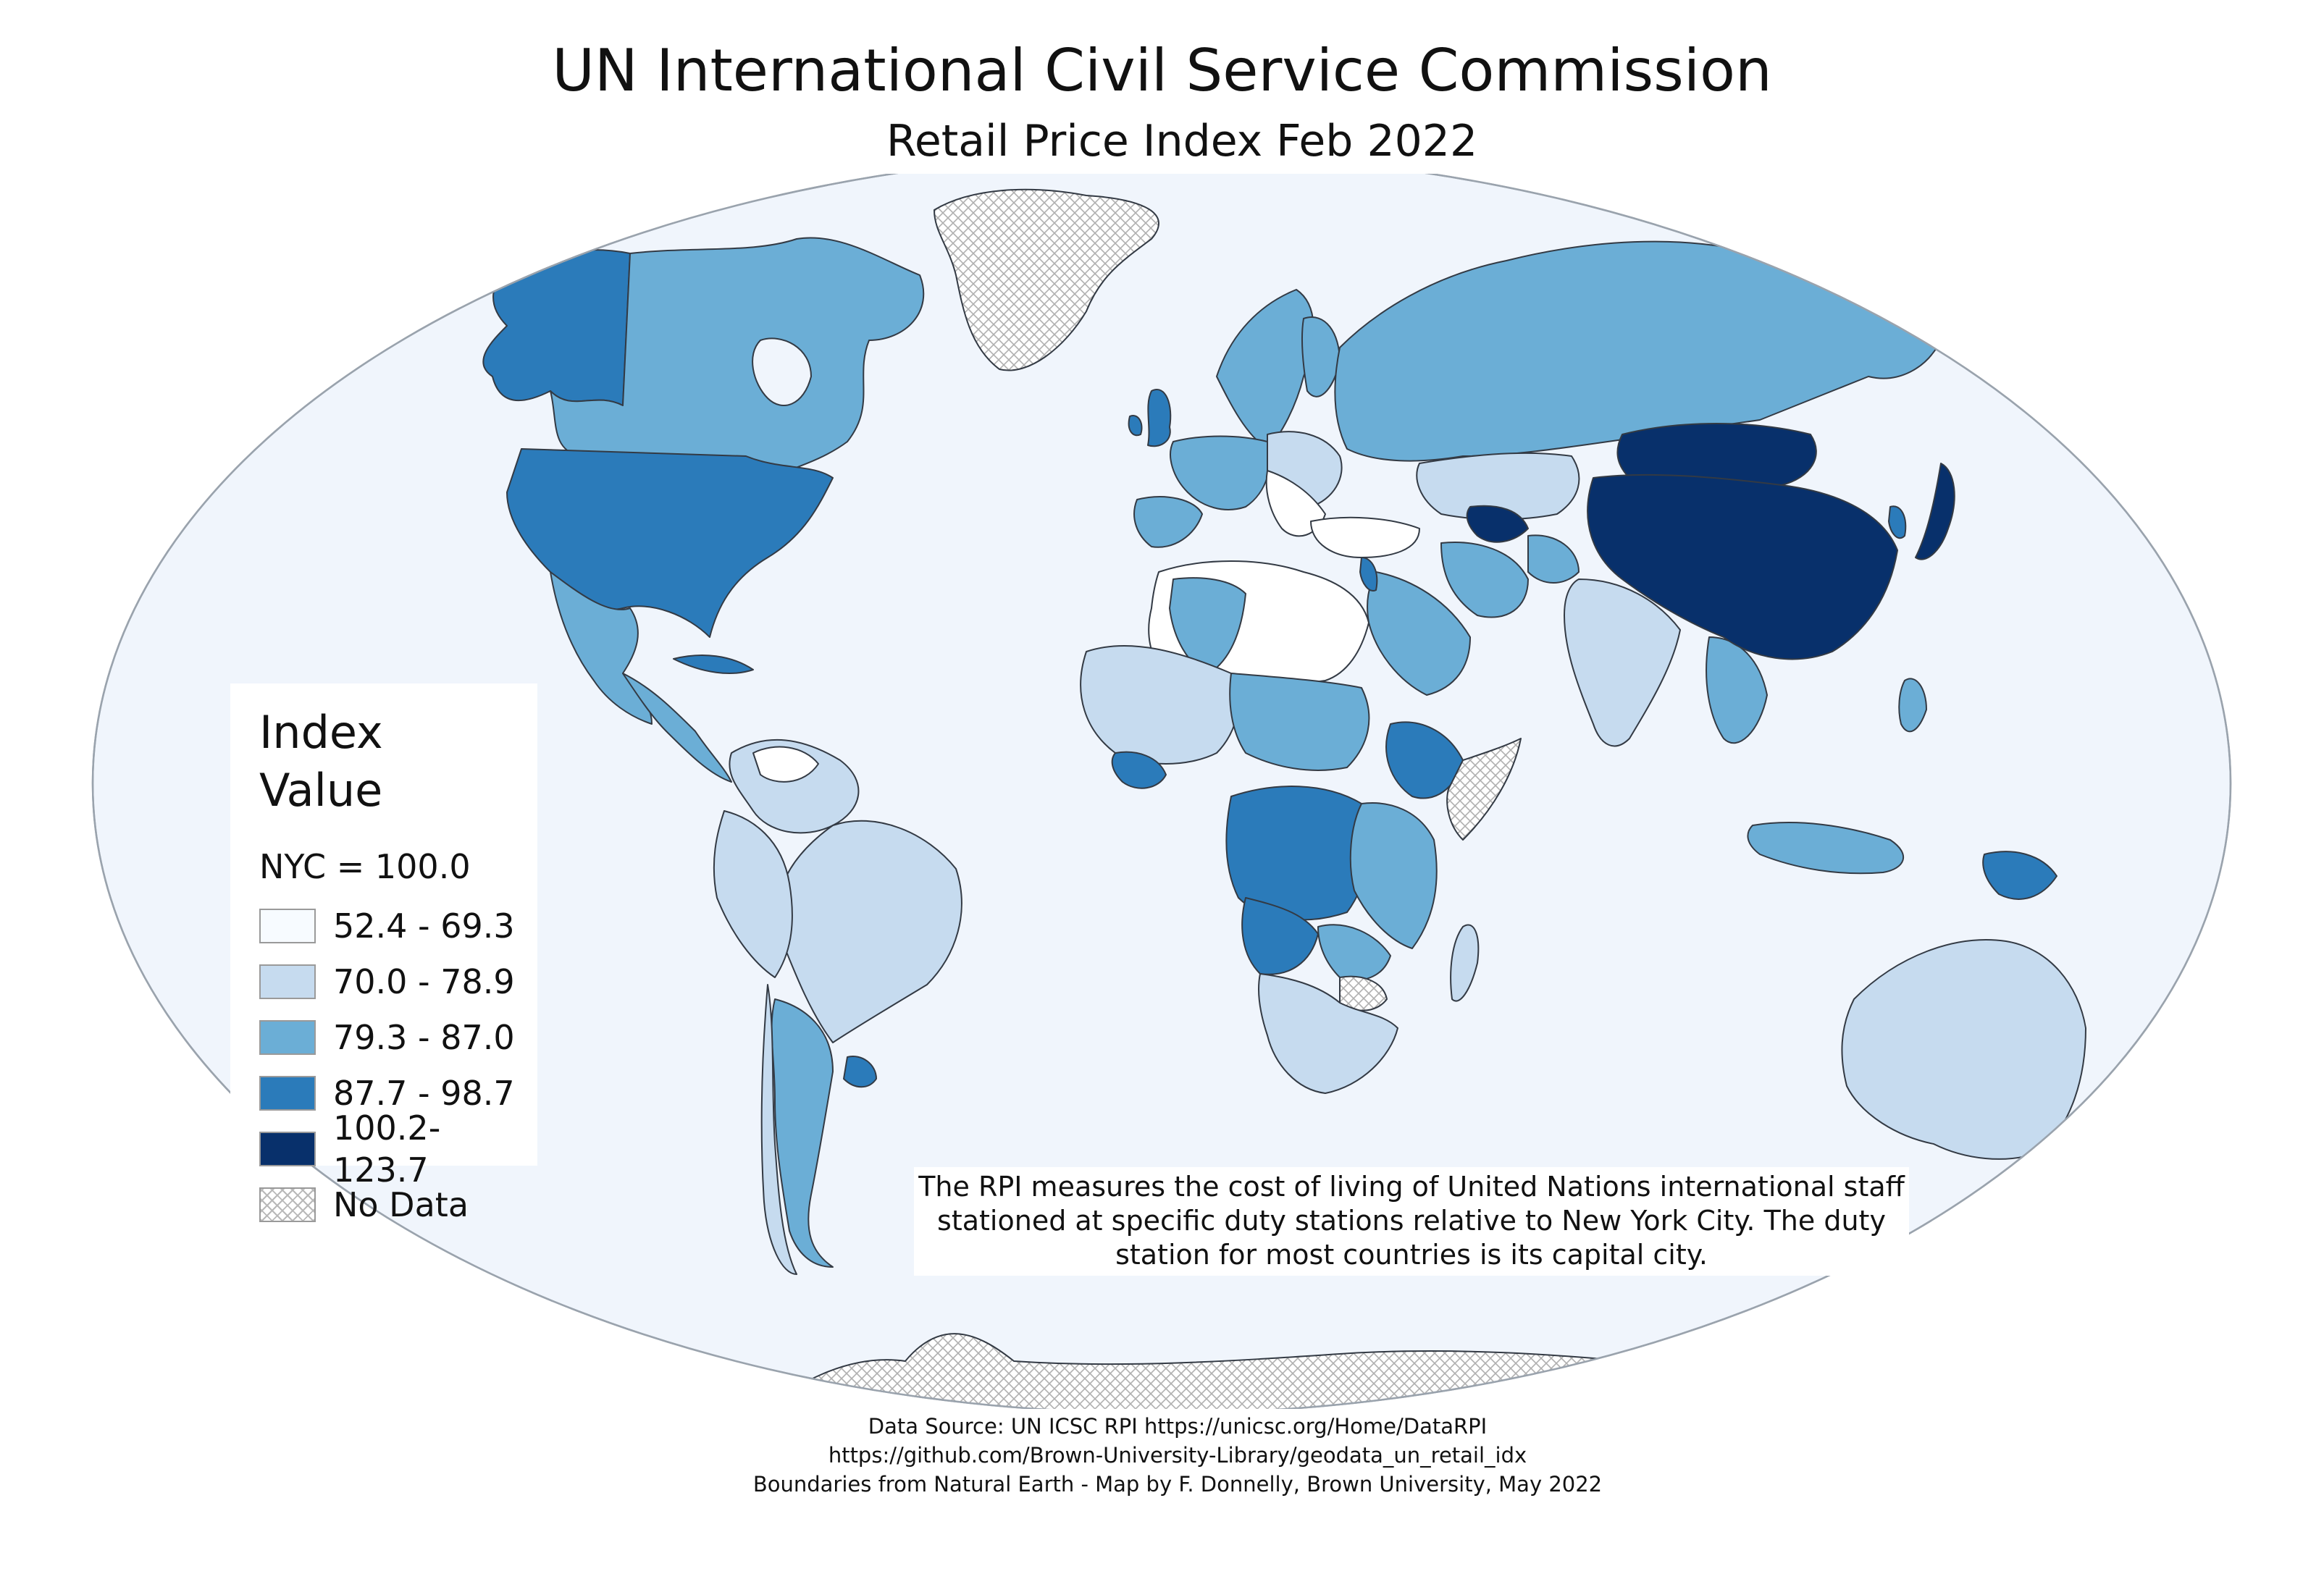 Image resolution: width=2324 pixels, height=1574 pixels. What do you see at coordinates (1160, 704) in the screenshot?
I see `west-africa` at bounding box center [1160, 704].